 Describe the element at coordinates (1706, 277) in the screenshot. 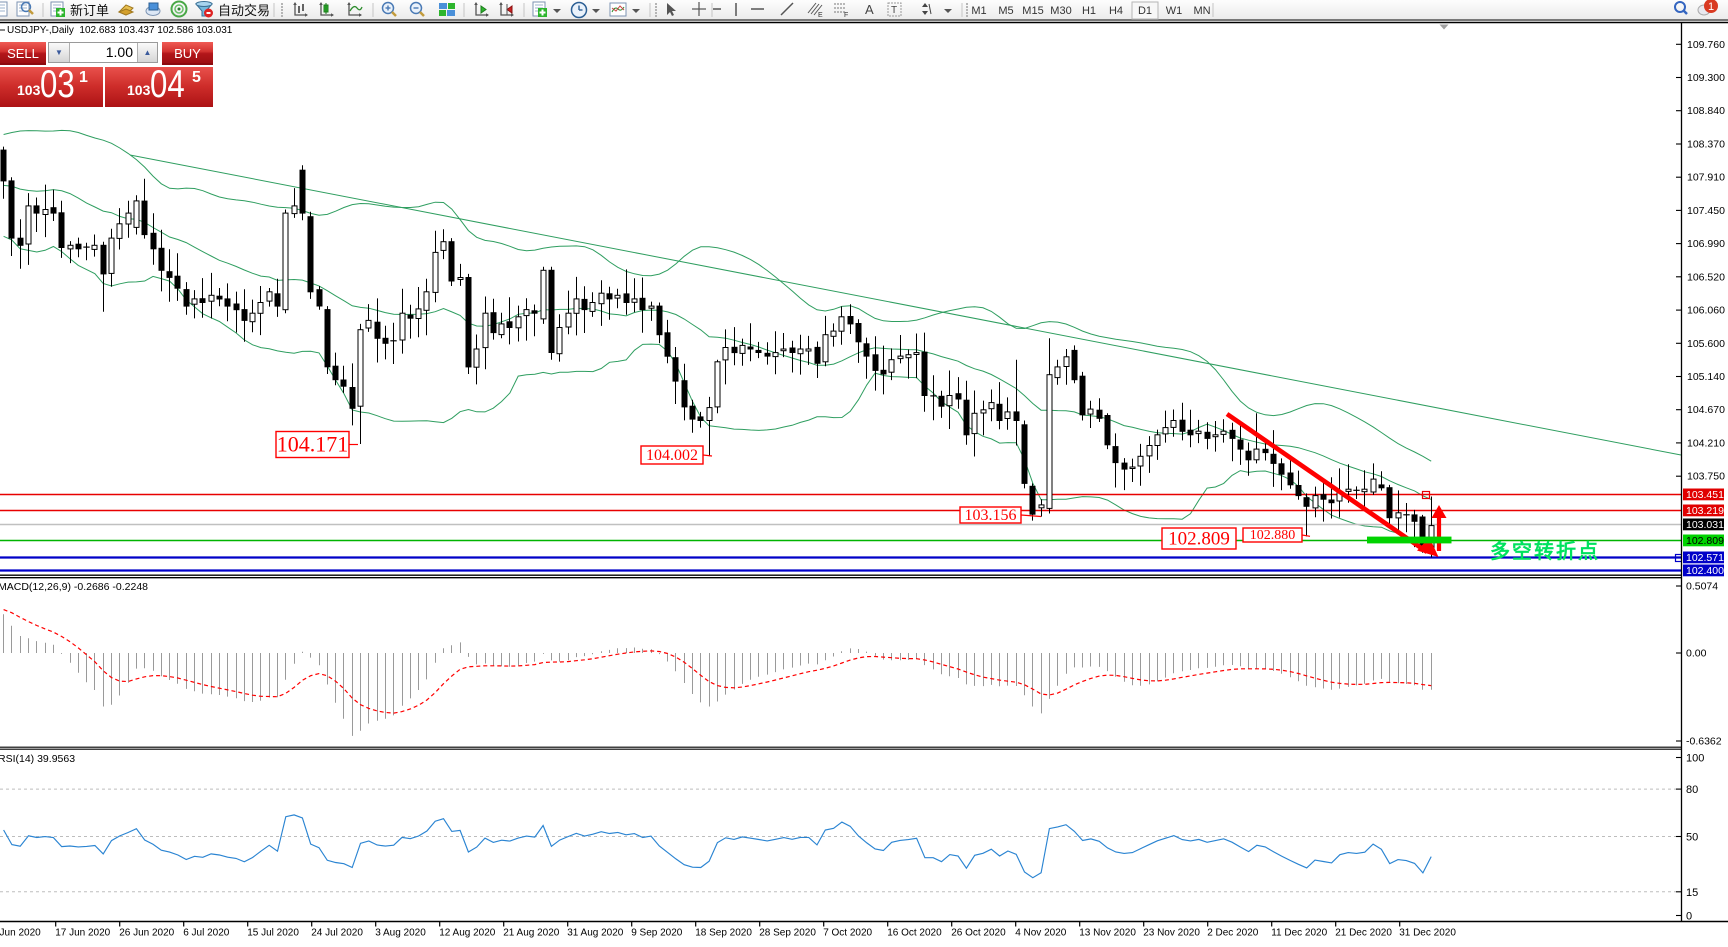

I see `svg-text: 106.520` at that location.